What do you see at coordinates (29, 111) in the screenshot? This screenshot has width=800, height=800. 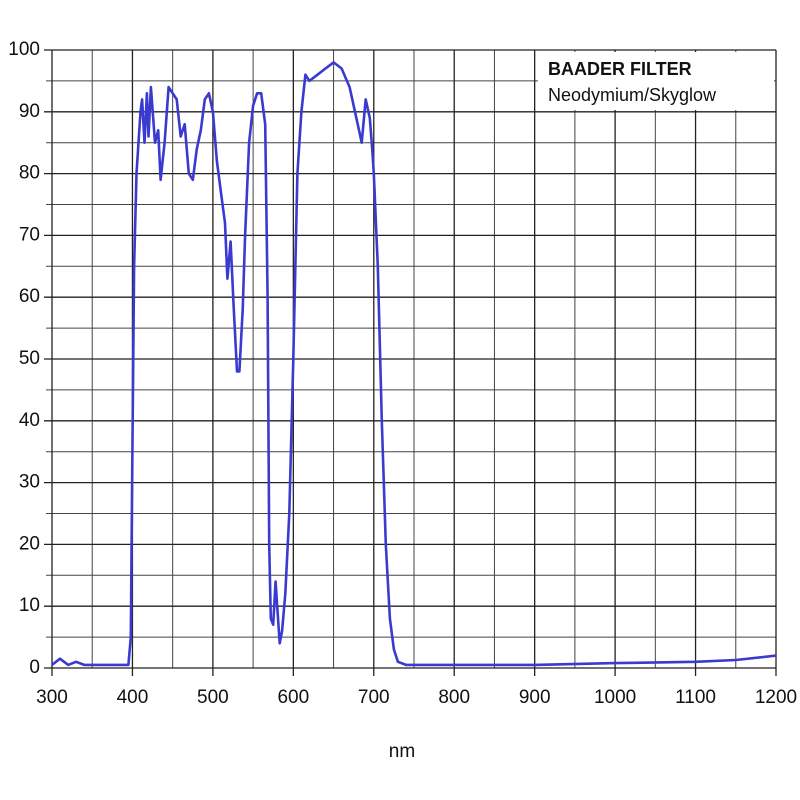 I see `y-tick-label: 90` at bounding box center [29, 111].